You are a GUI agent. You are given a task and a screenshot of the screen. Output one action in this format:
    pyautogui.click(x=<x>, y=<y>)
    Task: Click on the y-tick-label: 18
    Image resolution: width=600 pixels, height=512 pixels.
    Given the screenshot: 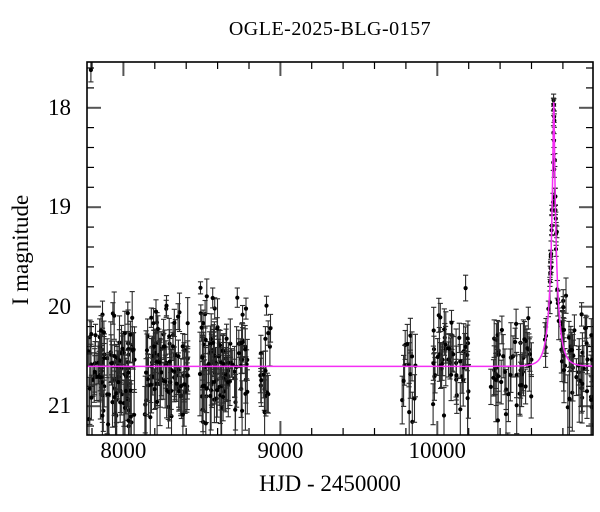 What is the action you would take?
    pyautogui.click(x=59, y=107)
    